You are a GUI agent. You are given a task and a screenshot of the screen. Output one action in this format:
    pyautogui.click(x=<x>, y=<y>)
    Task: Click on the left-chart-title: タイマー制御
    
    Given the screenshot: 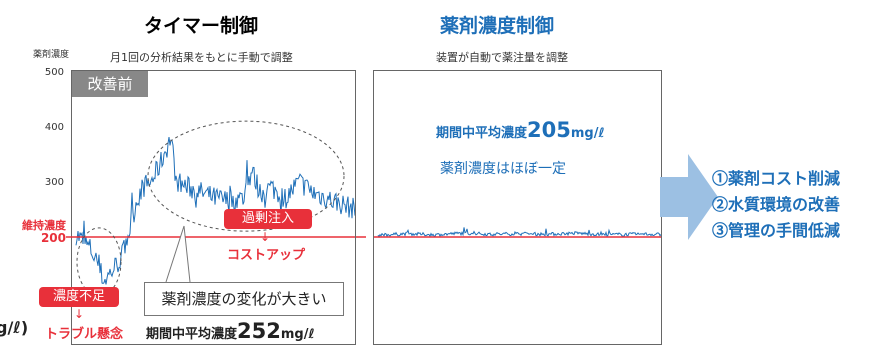 What is the action you would take?
    pyautogui.click(x=201, y=26)
    